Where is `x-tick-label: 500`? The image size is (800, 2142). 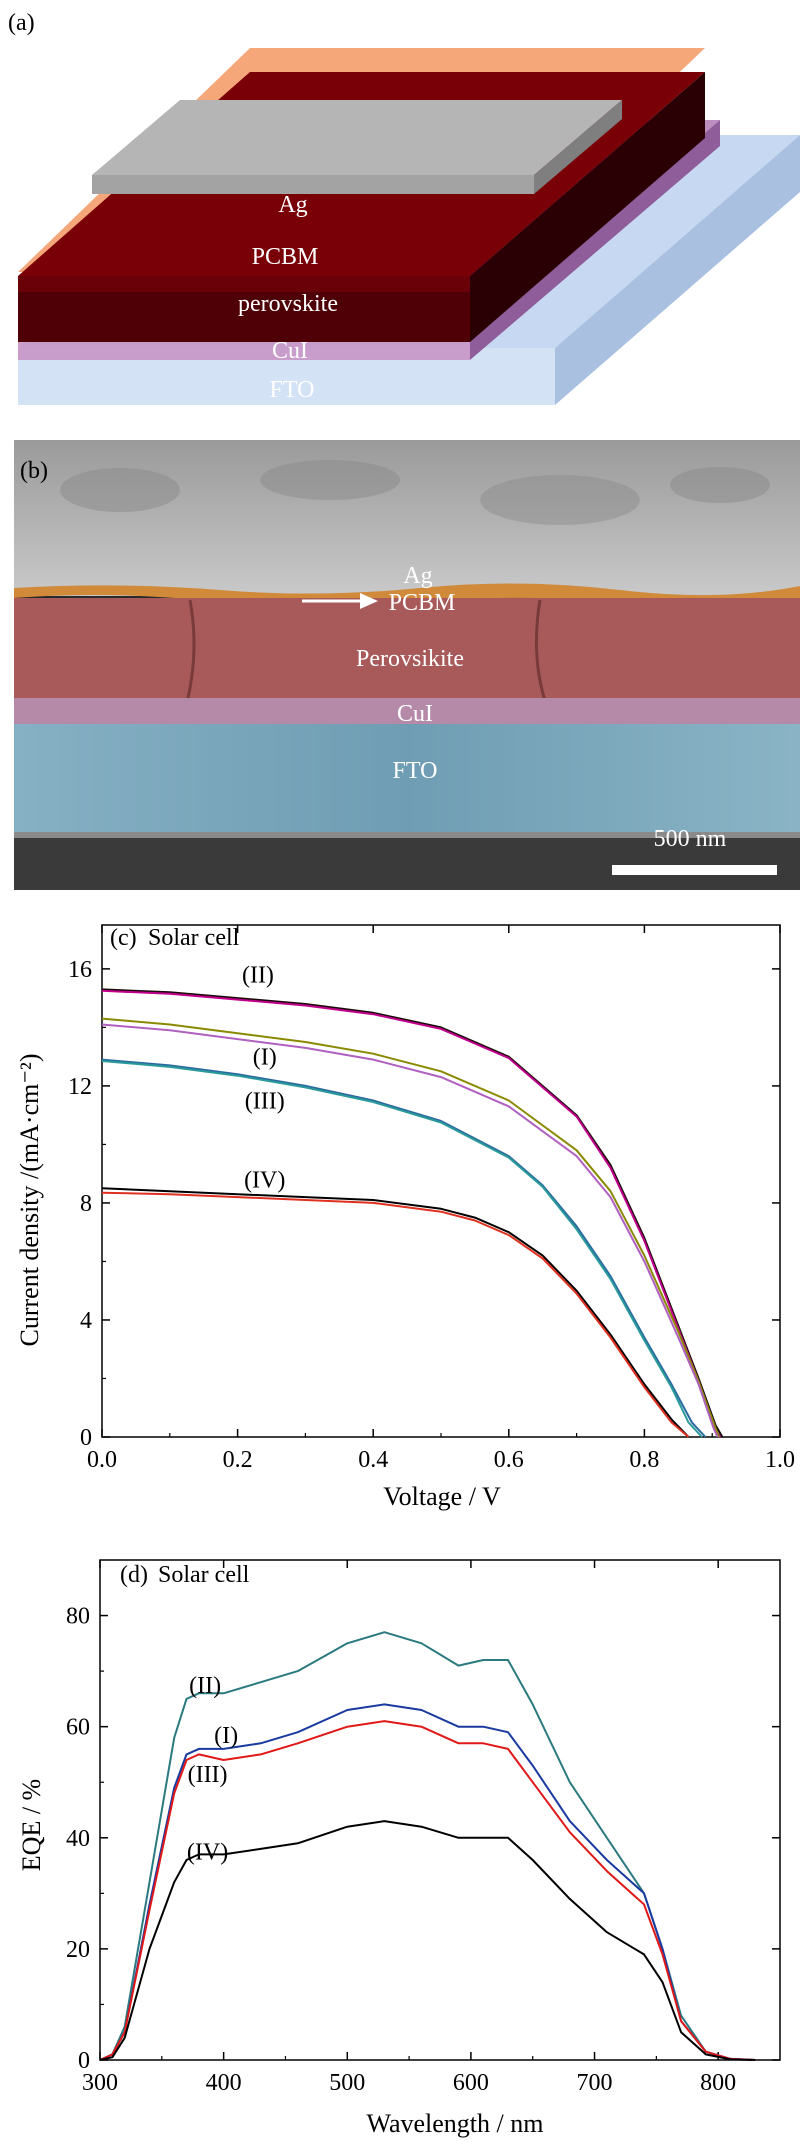
x-tick-label: 500 is located at coordinates (347, 2083).